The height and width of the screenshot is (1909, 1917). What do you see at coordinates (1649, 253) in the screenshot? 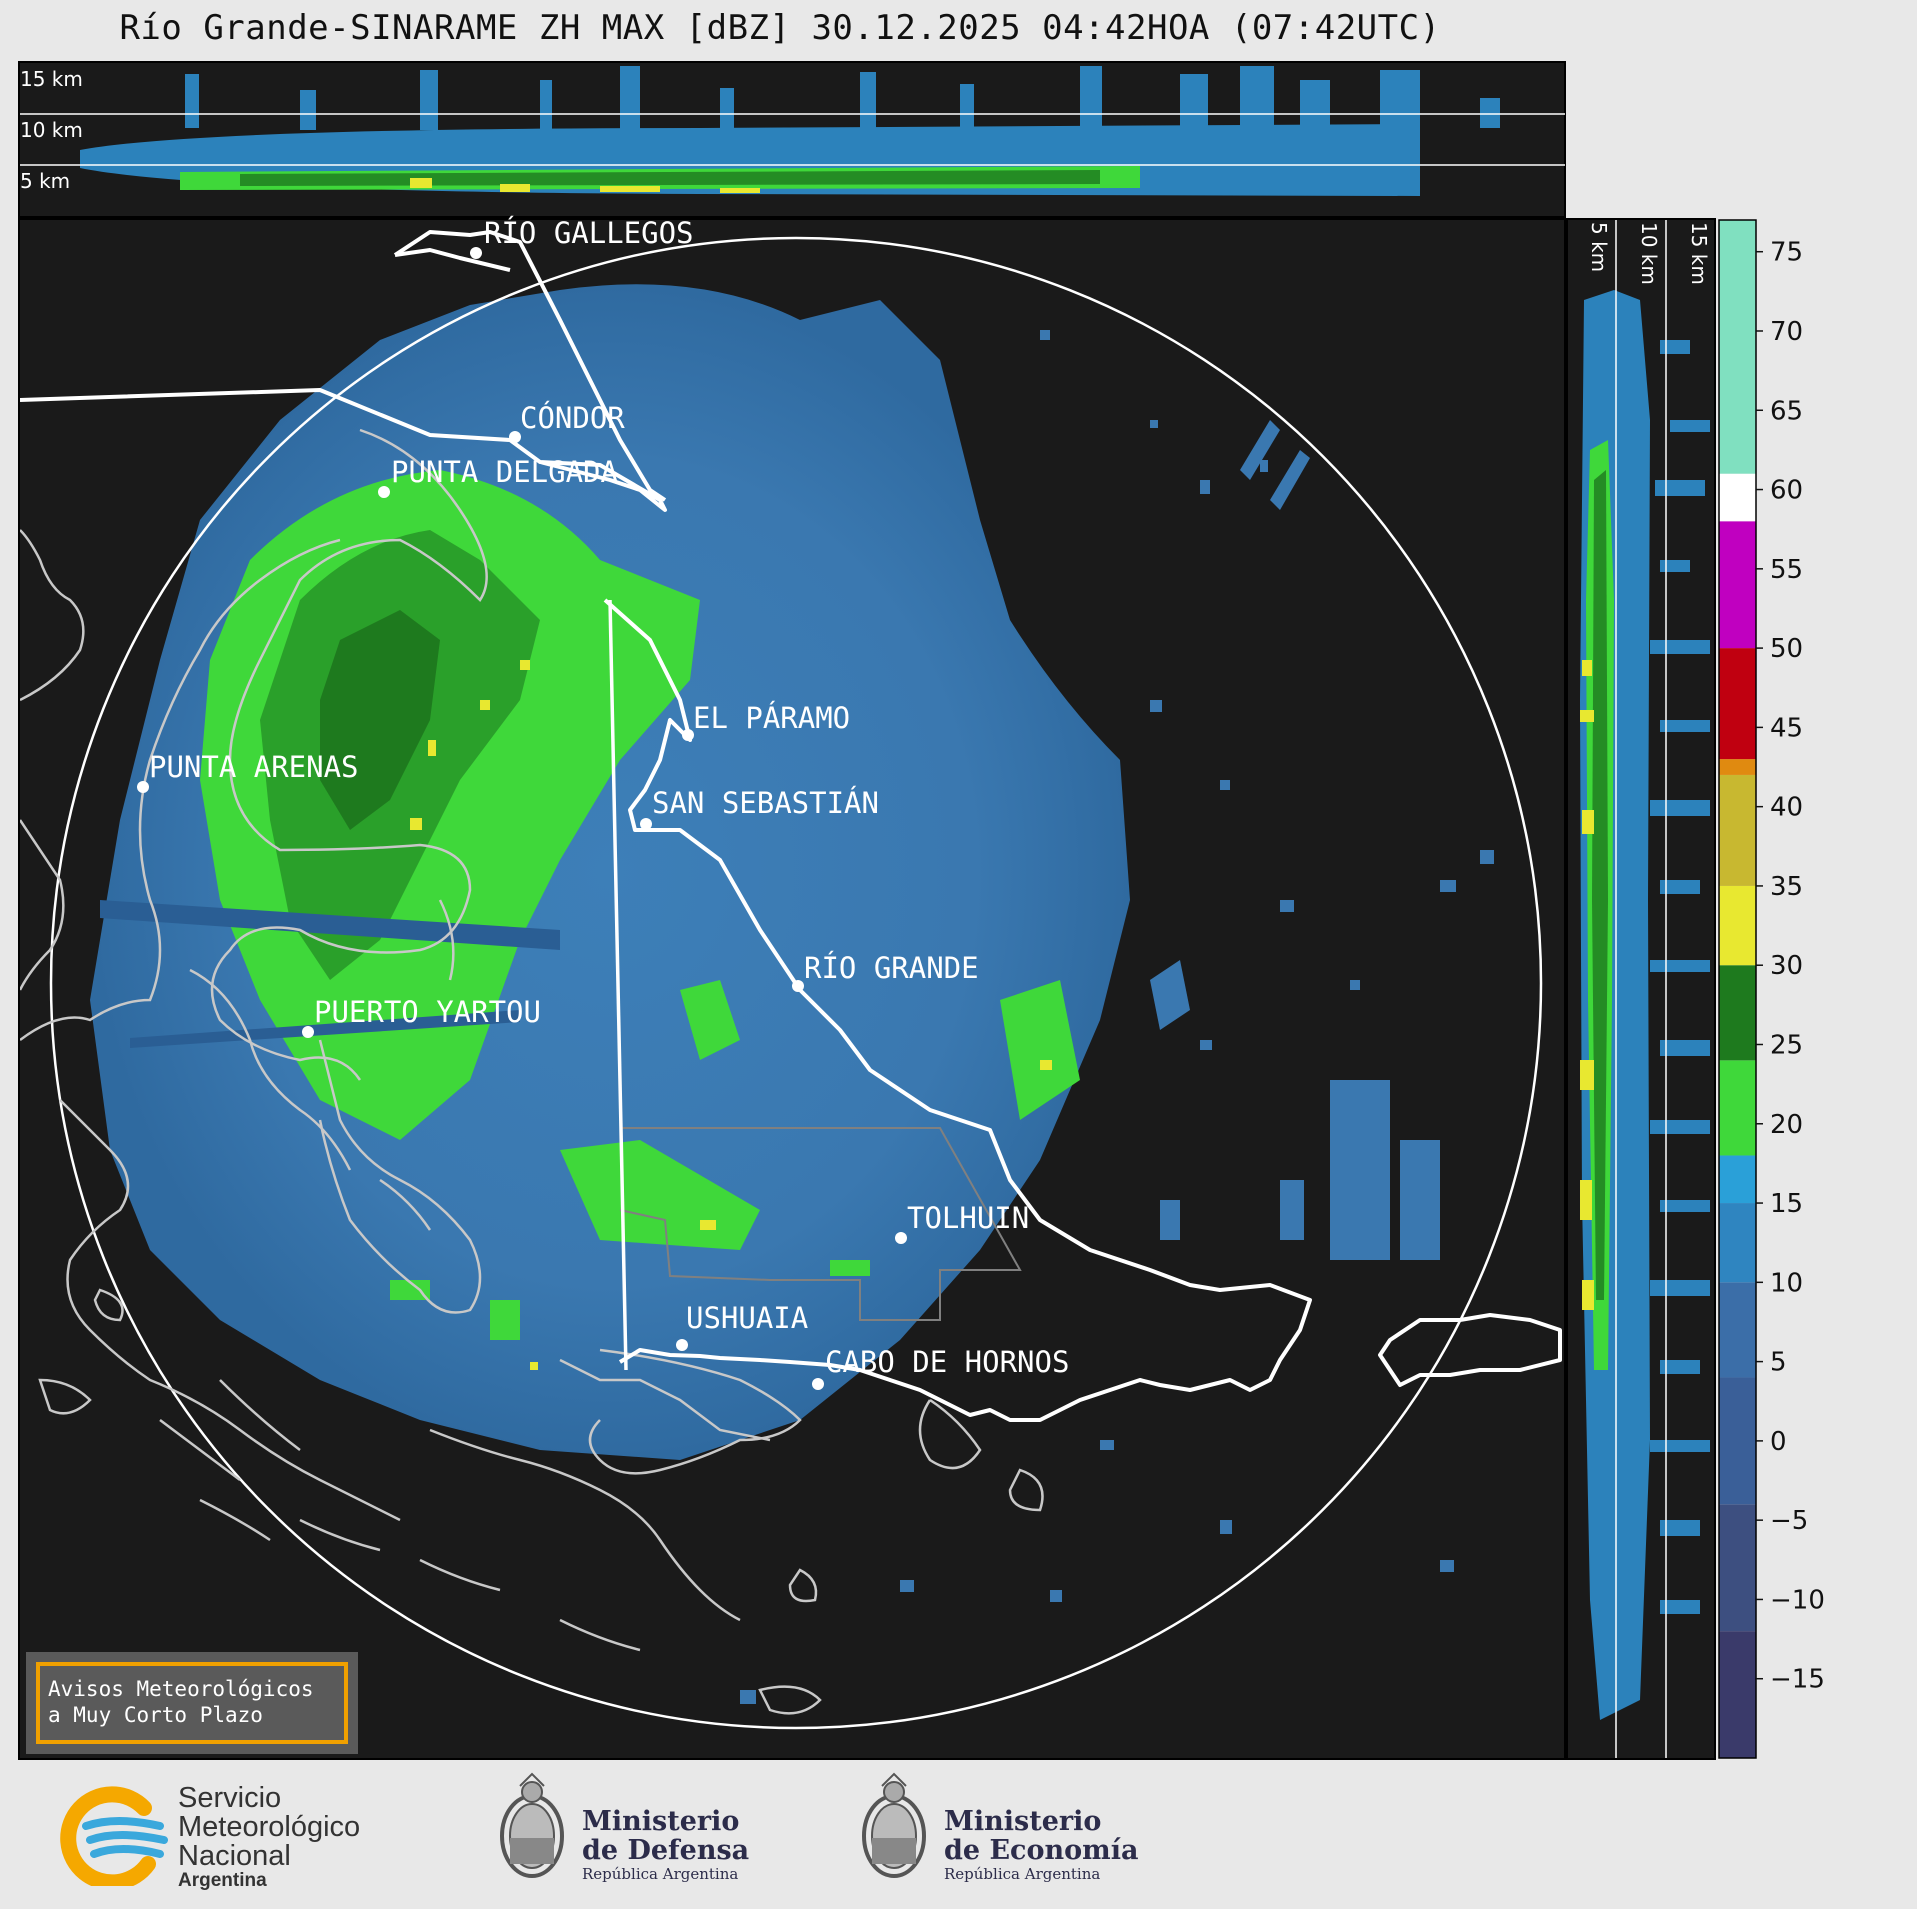
I see `side-height-label-10: 10 km` at bounding box center [1649, 253].